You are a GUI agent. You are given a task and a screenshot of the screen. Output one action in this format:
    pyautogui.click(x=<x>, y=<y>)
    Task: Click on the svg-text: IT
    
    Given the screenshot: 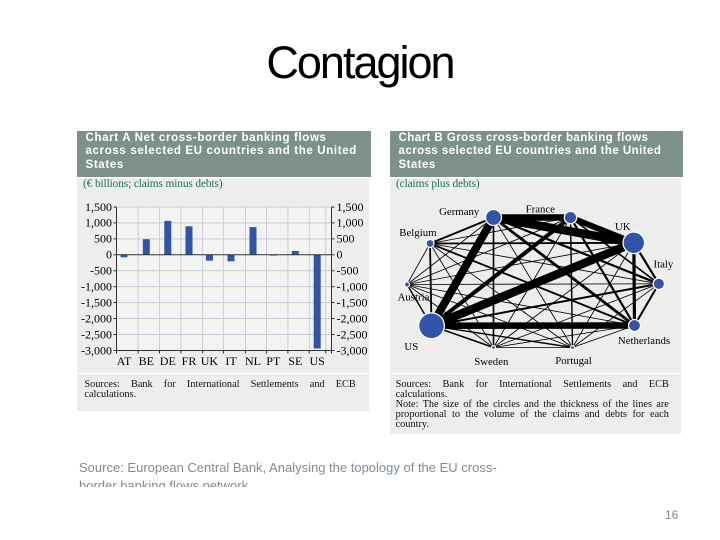 What is the action you would take?
    pyautogui.click(x=231, y=361)
    